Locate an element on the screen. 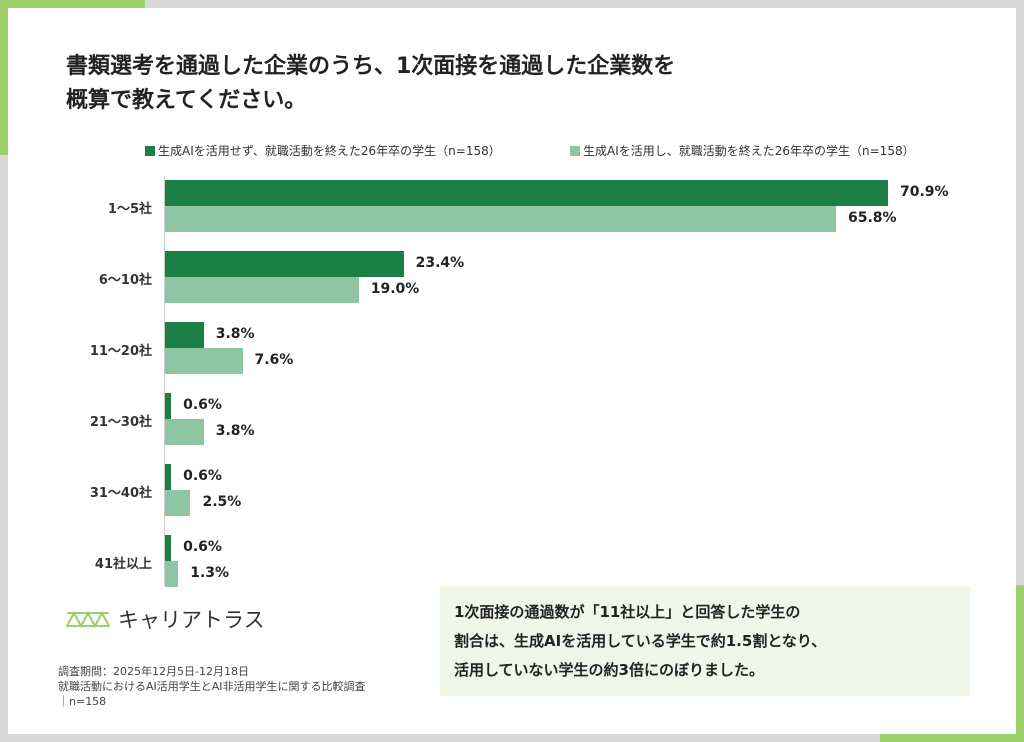 The width and height of the screenshot is (1024, 742). category-label: 11～20社 is located at coordinates (120, 351).